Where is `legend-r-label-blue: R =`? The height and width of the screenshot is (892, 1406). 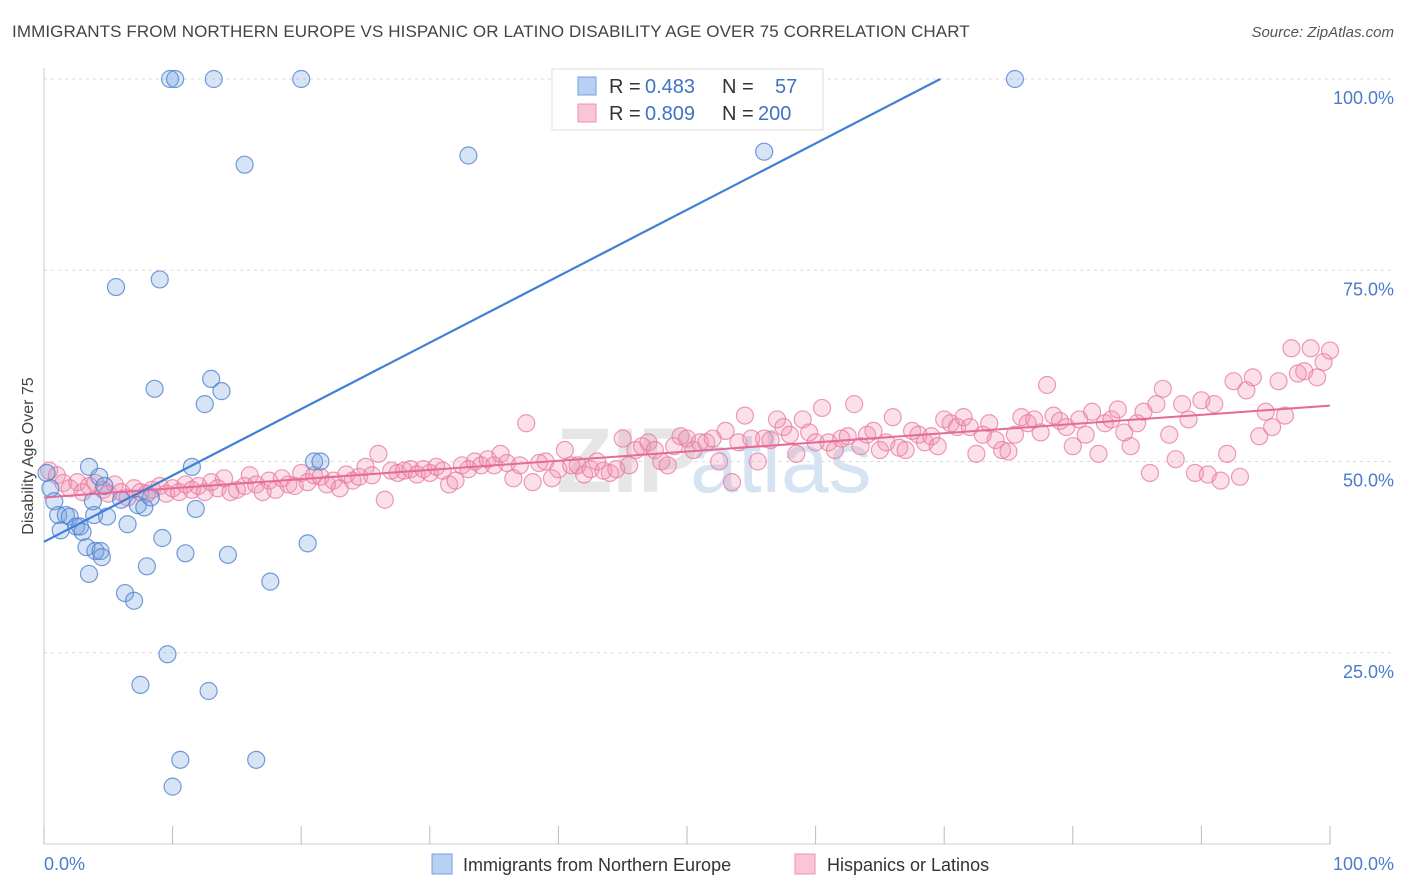
legend-r-label-blue: R = is located at coordinates (625, 87).